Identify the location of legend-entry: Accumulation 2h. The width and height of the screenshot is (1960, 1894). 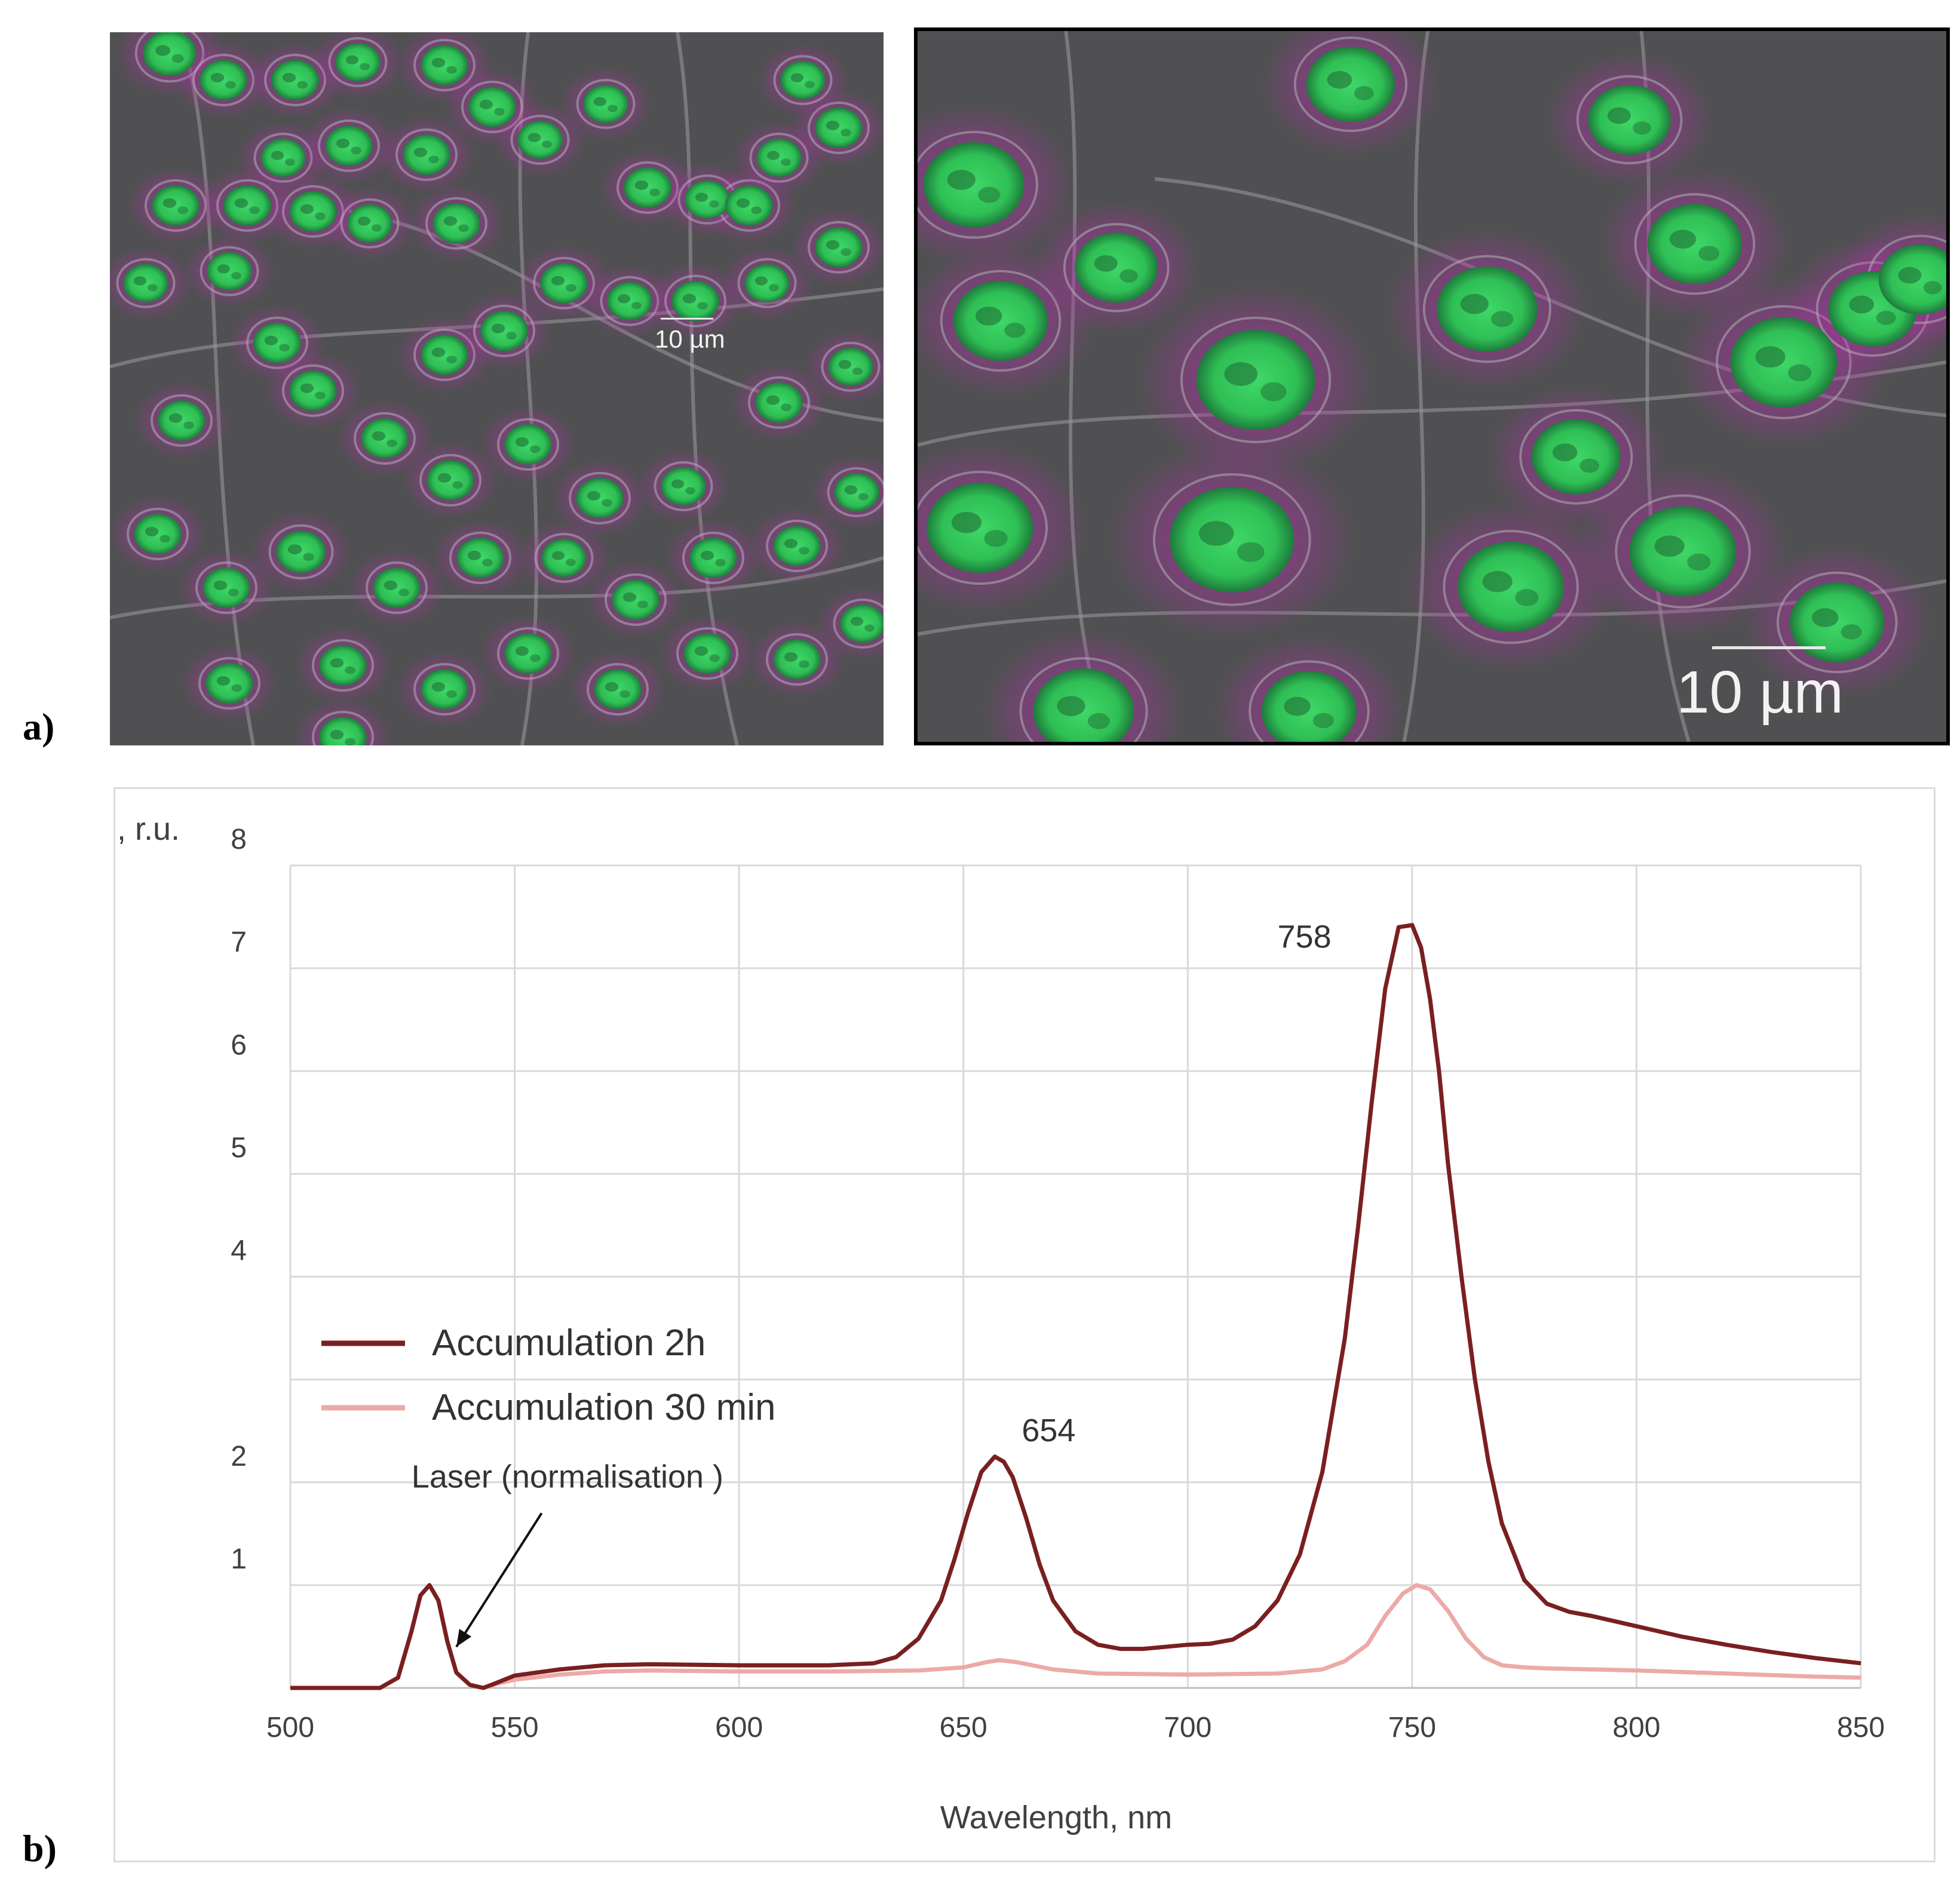
(569, 1343).